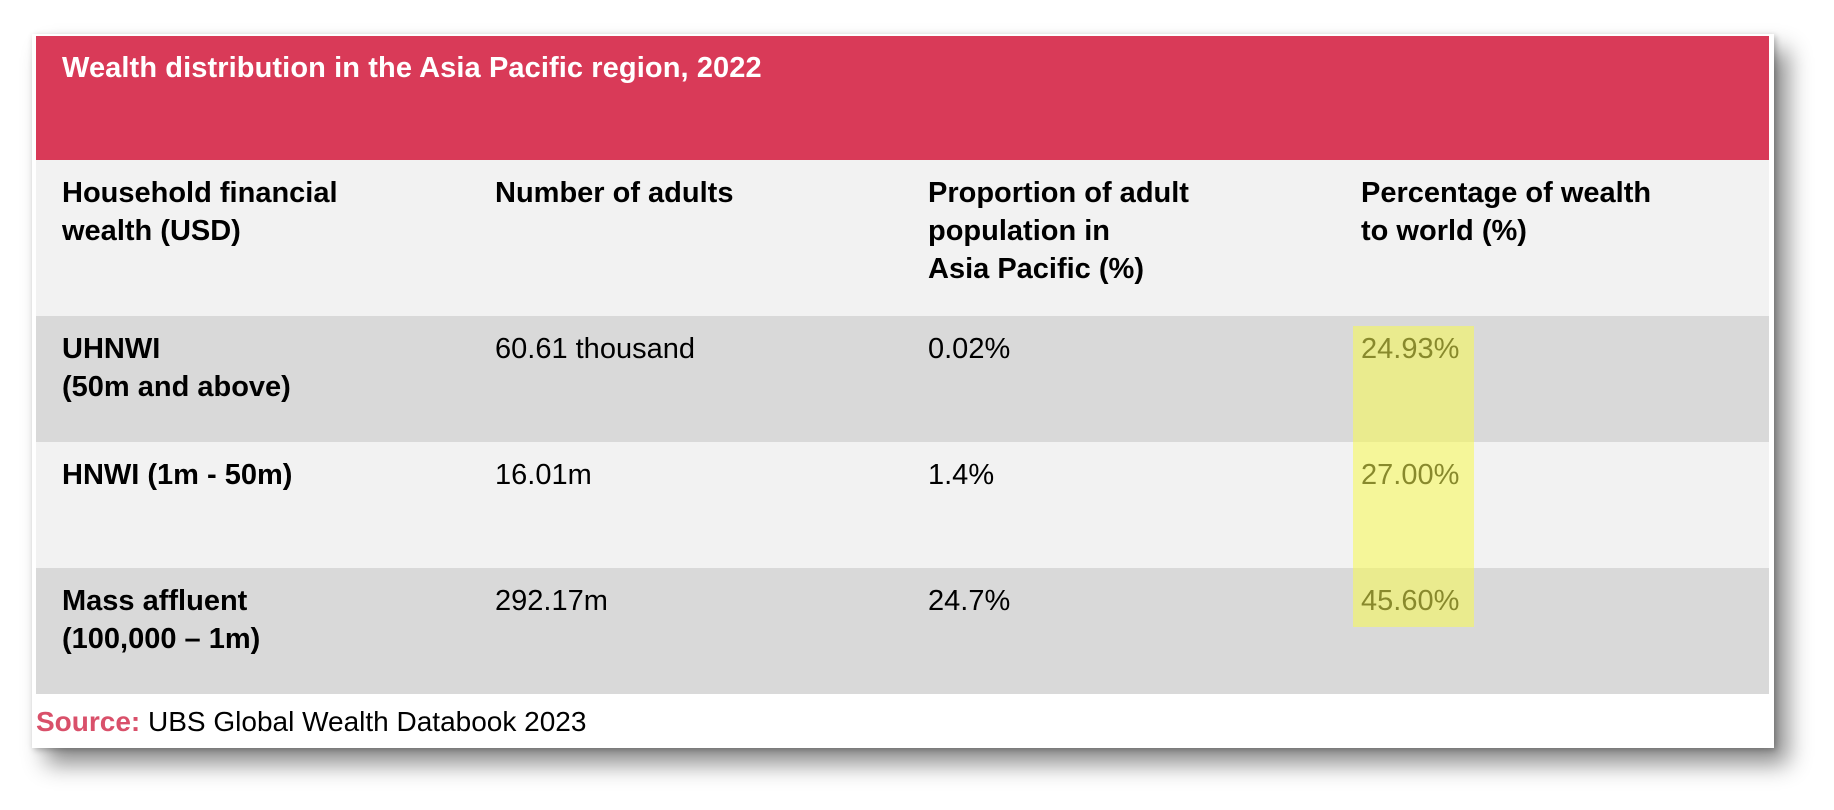 The width and height of the screenshot is (1834, 810). Describe the element at coordinates (969, 349) in the screenshot. I see `row-proportion: 0.02%` at that location.